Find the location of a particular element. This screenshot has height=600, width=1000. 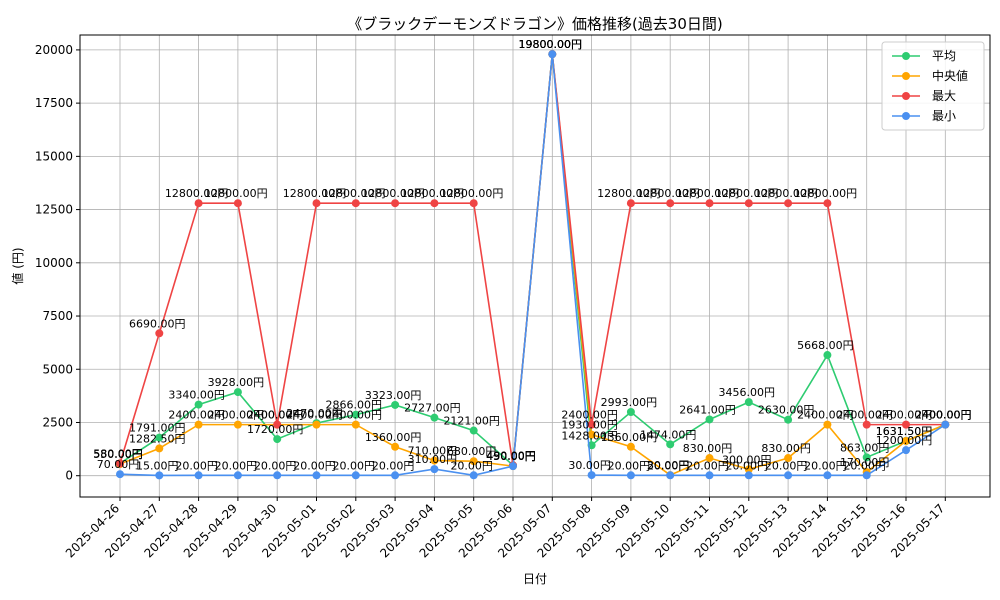

data-label: 2470.00円 is located at coordinates (314, 413).